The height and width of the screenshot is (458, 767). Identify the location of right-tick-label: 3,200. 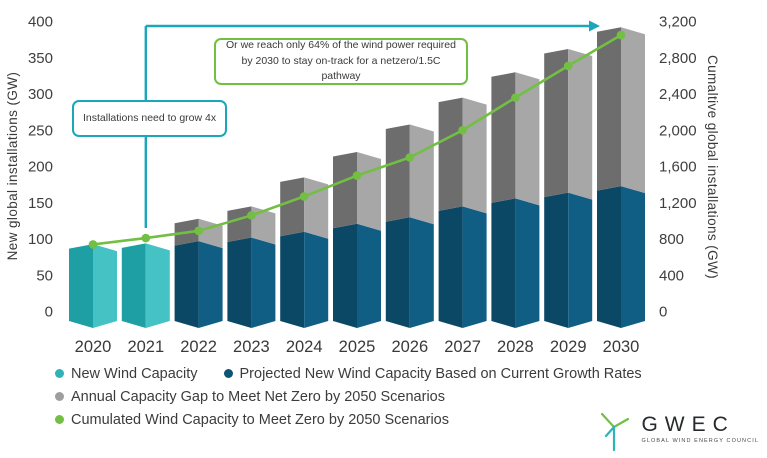
(678, 22).